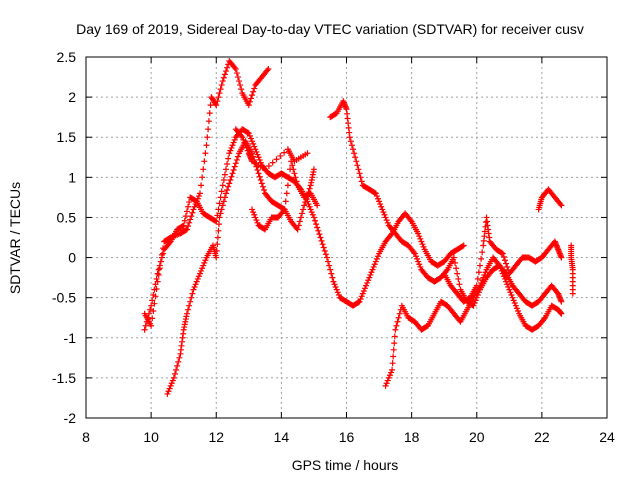 The height and width of the screenshot is (480, 640). What do you see at coordinates (72, 177) in the screenshot?
I see `y-tick-label: 1` at bounding box center [72, 177].